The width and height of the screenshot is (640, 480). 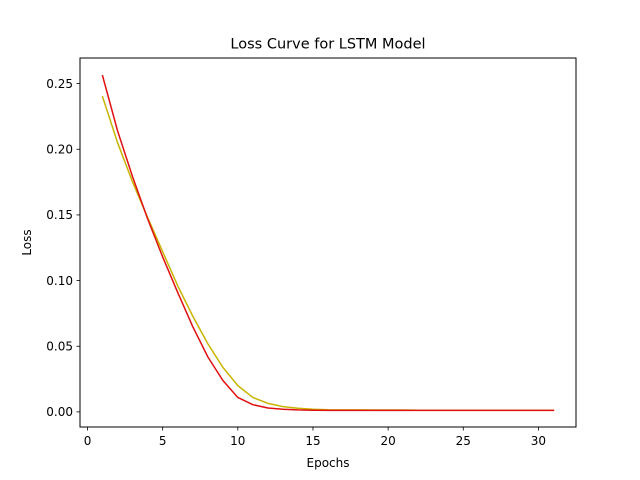 What do you see at coordinates (59, 150) in the screenshot?
I see `y-tick-label: 0.20` at bounding box center [59, 150].